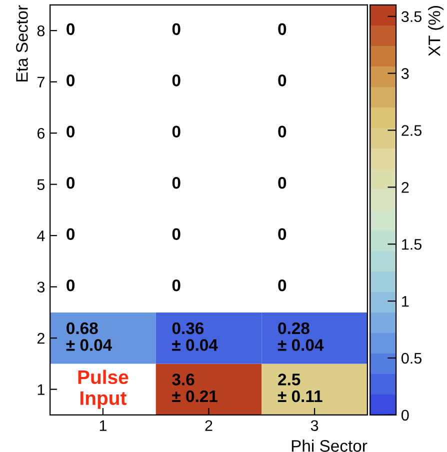 Image resolution: width=447 pixels, height=452 pixels. Describe the element at coordinates (89, 336) in the screenshot. I see `data-label: 0.68 ± 0.04` at that location.